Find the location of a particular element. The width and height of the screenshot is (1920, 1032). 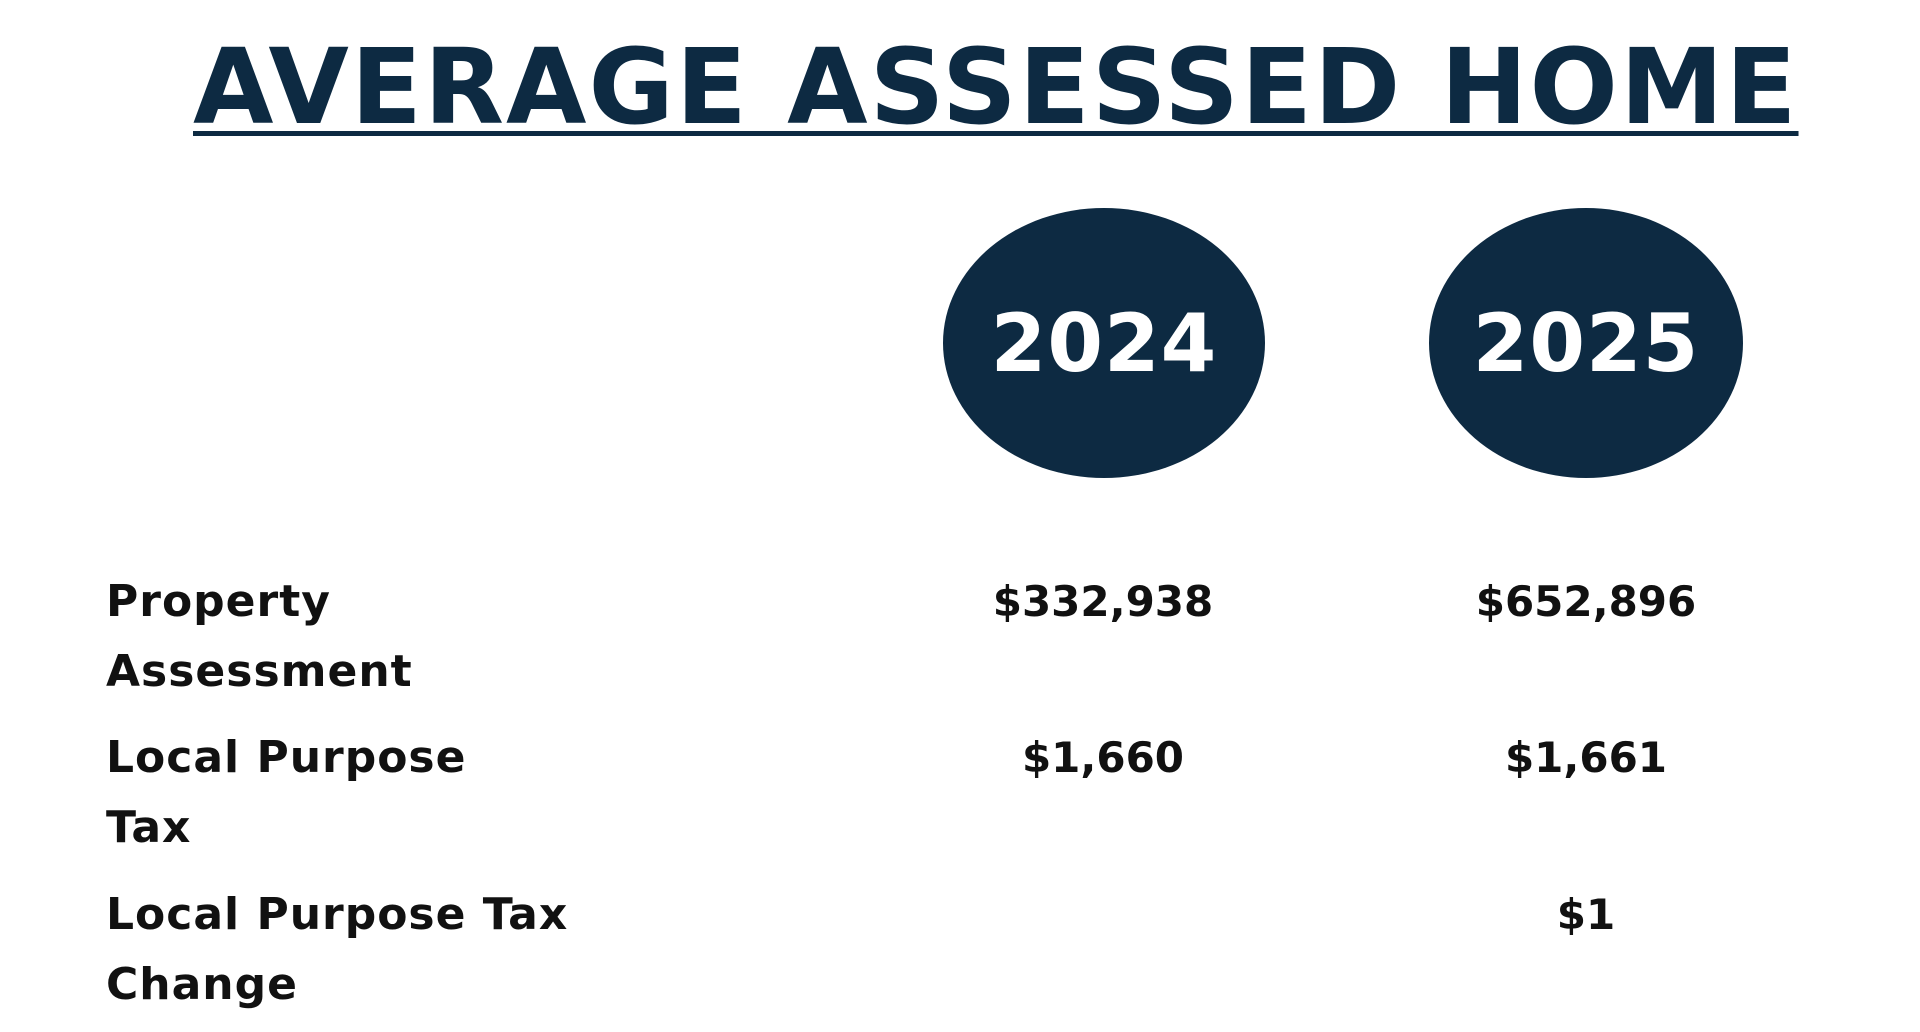

row-label-local-purpose-tax: Local Purpose Tax is located at coordinates (316, 793).